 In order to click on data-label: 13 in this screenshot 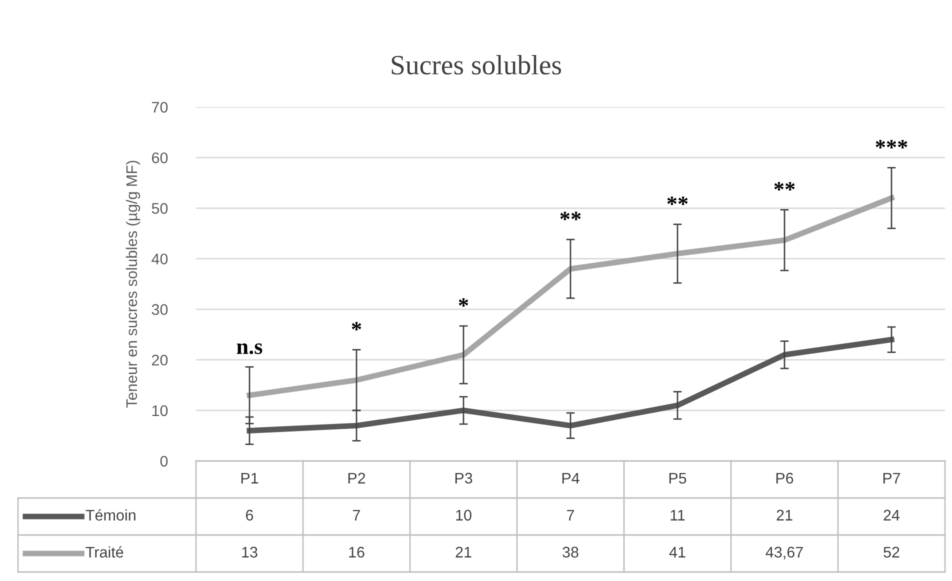, I will do `click(250, 552)`.